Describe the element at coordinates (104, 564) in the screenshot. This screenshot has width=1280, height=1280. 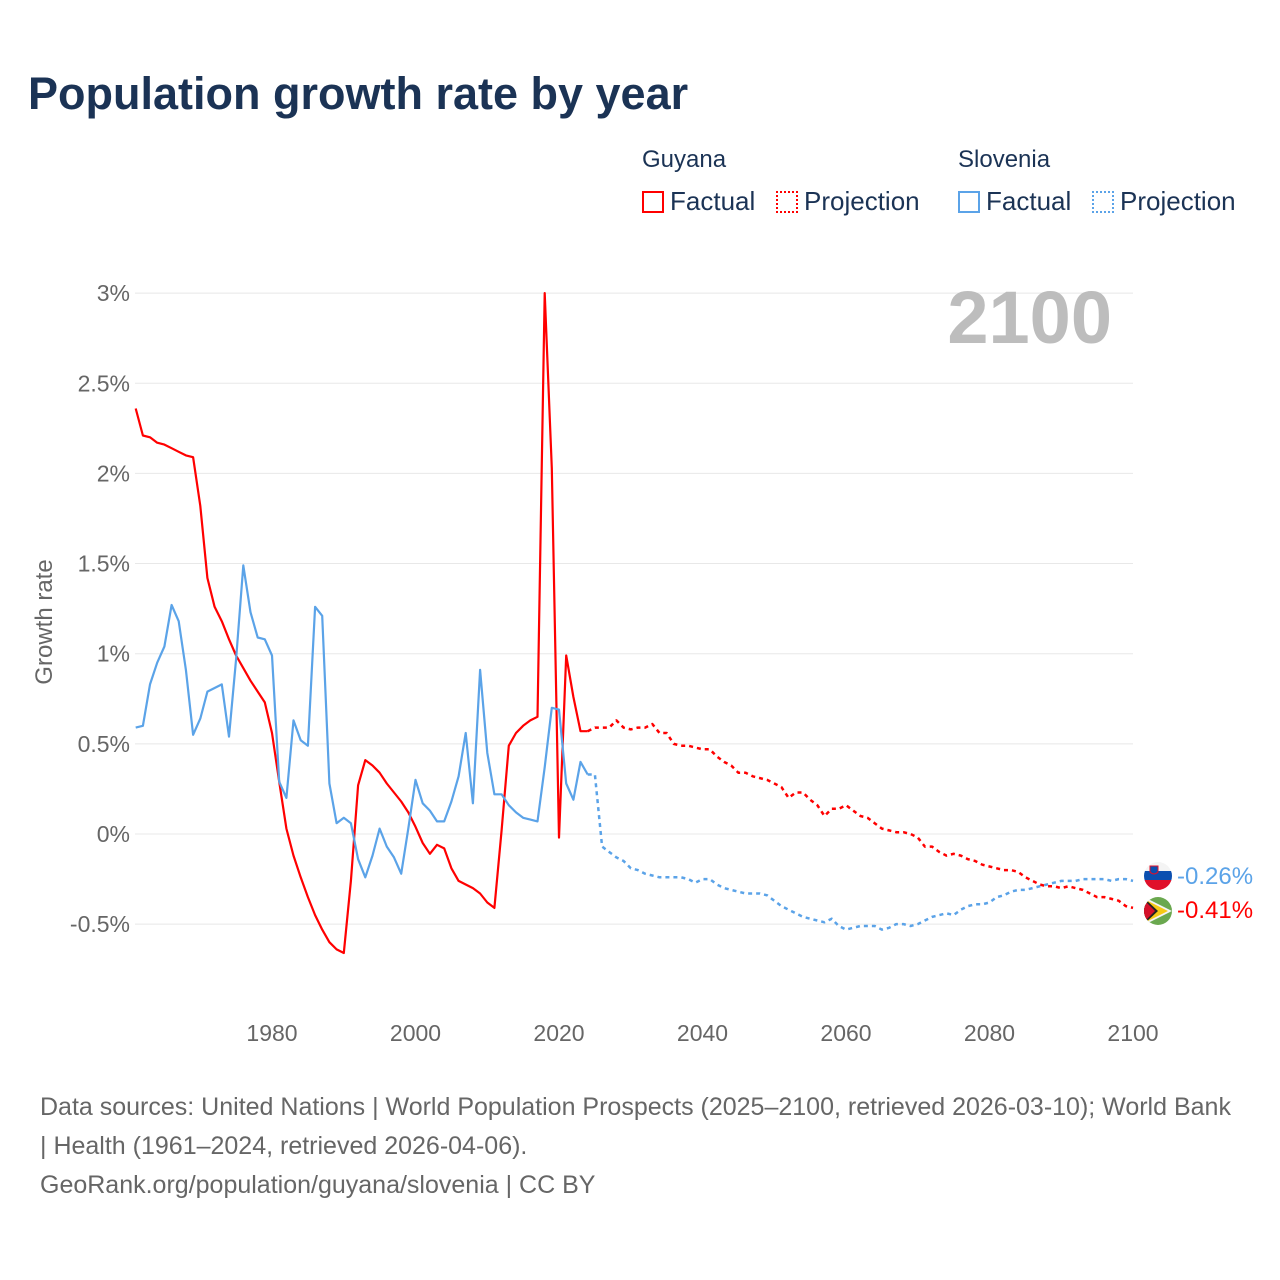
I see `y-tick-label: 1.5%` at that location.